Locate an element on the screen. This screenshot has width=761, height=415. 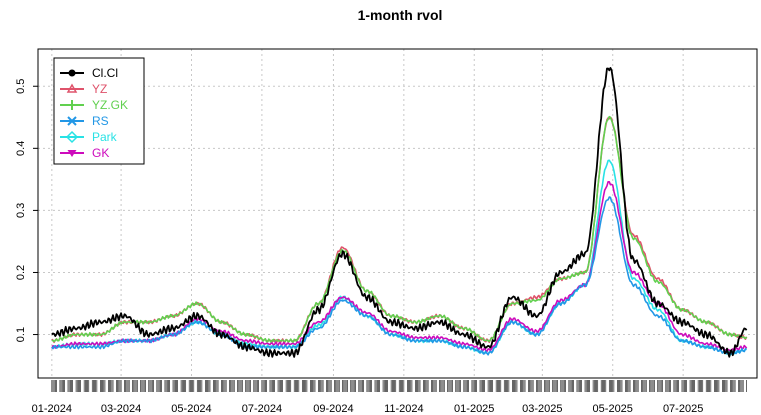
legend: Cl.Cl YZ YZ.GK RS Park GK is located at coordinates (99, 111).